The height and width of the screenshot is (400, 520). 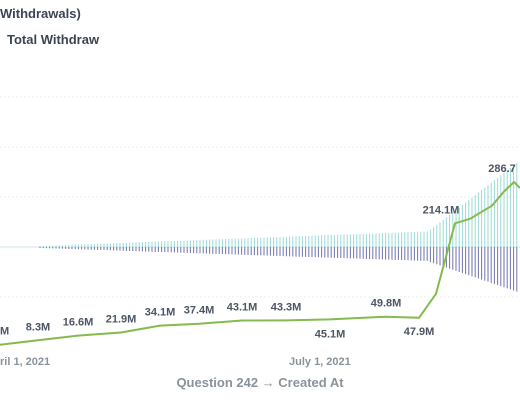 What do you see at coordinates (386, 304) in the screenshot?
I see `data-label-9: 49.8M` at bounding box center [386, 304].